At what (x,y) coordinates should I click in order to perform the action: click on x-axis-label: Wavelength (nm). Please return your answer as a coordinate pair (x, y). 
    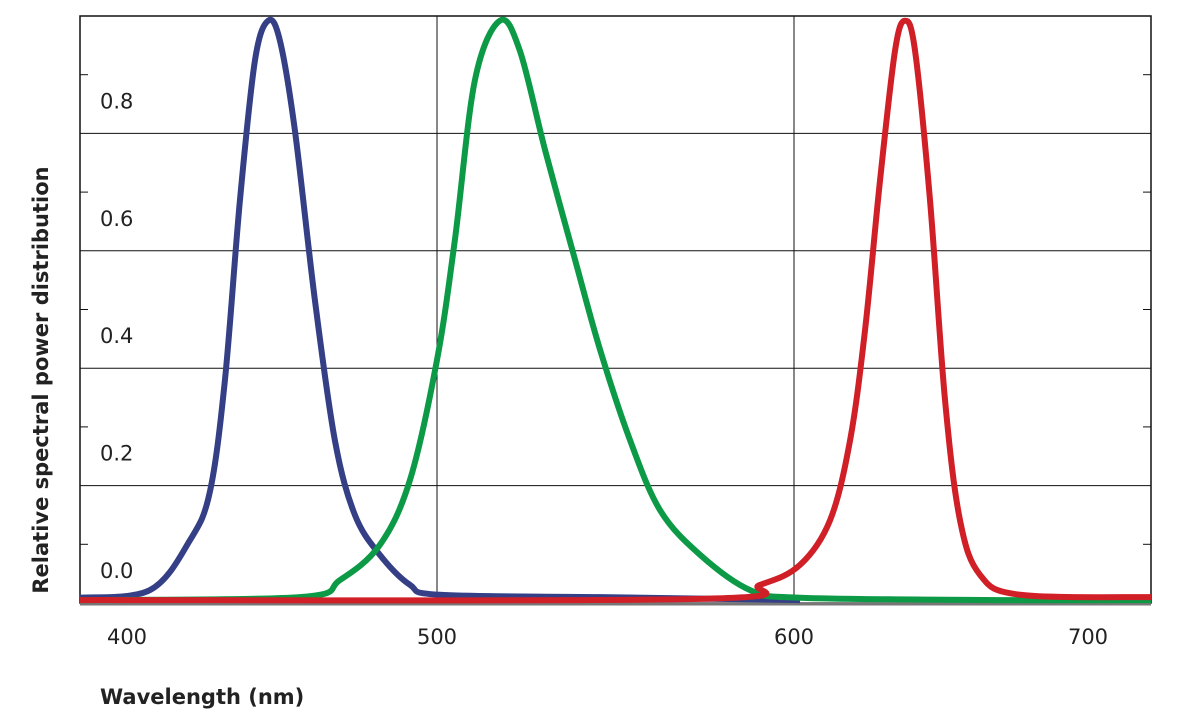
    Looking at the image, I should click on (202, 697).